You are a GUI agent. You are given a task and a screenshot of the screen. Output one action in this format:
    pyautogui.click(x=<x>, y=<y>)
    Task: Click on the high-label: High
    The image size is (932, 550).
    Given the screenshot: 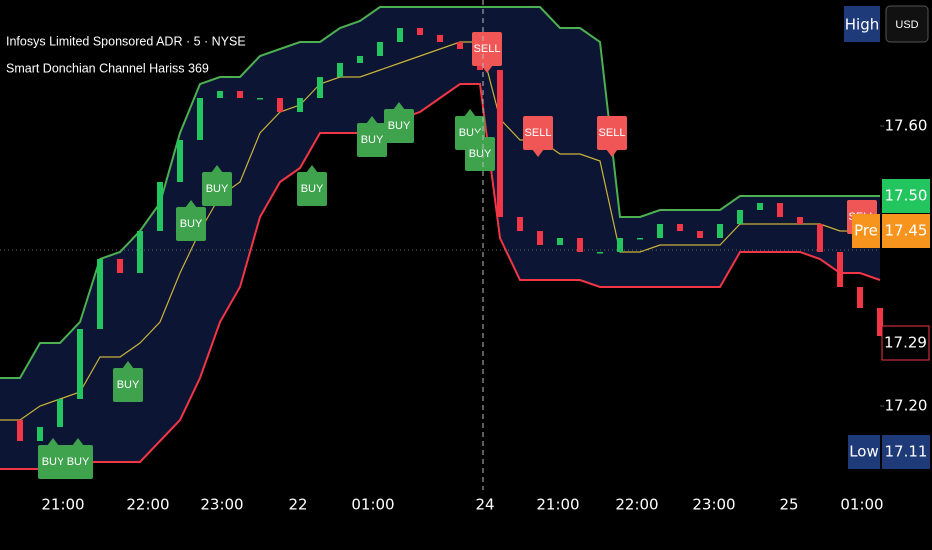 What is the action you would take?
    pyautogui.click(x=862, y=25)
    